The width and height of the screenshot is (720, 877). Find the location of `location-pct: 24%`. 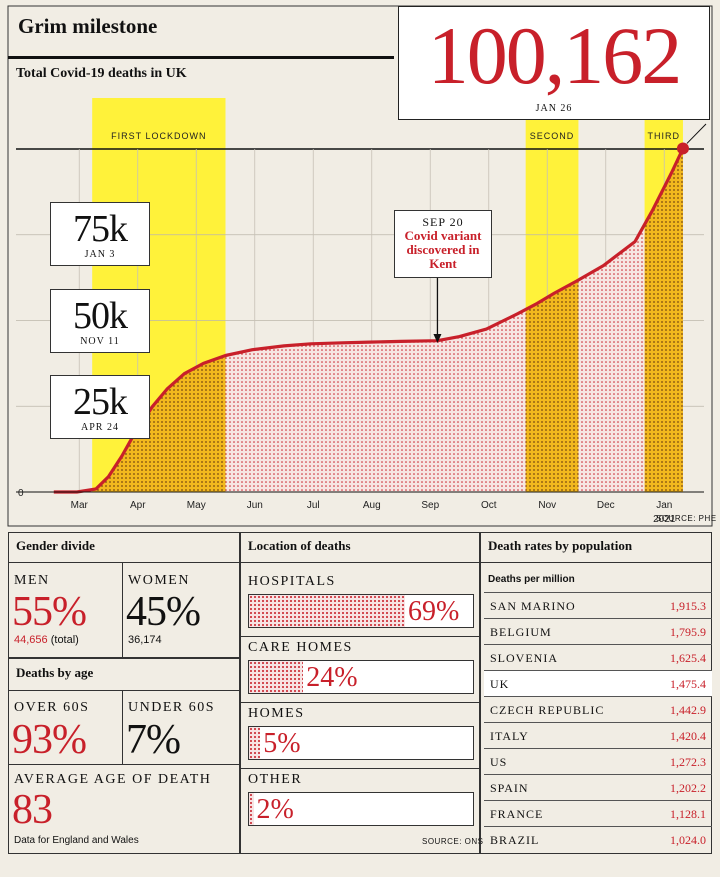

location-pct: 24% is located at coordinates (332, 677).